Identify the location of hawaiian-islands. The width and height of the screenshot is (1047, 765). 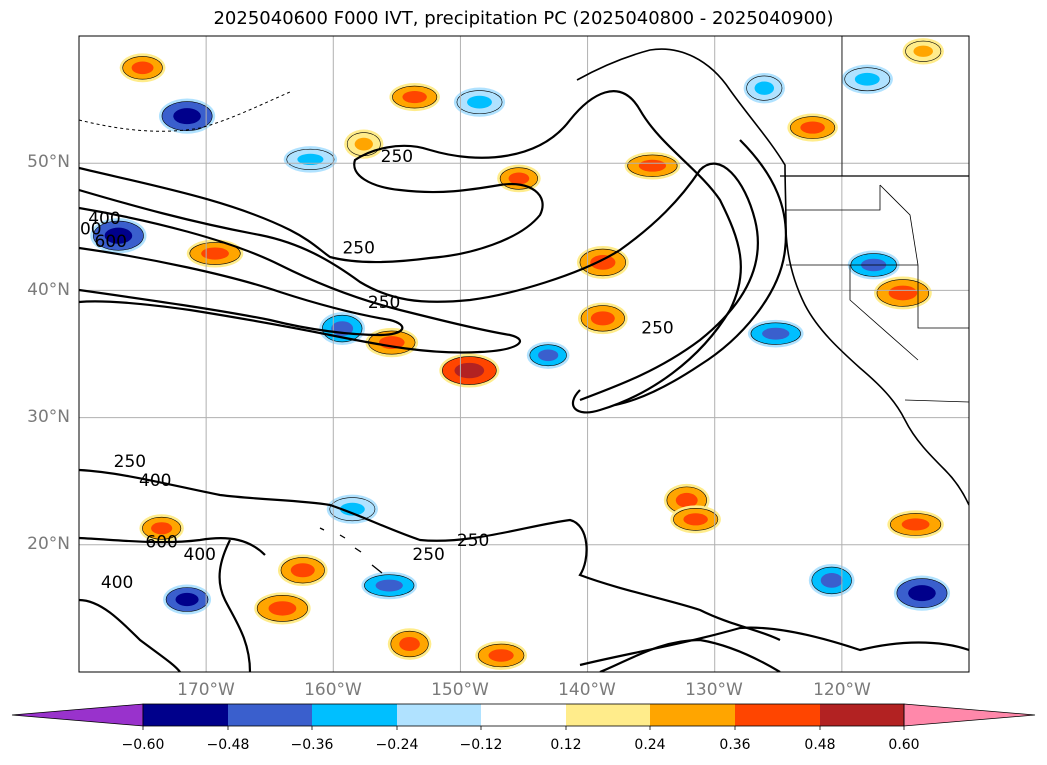
(351, 550).